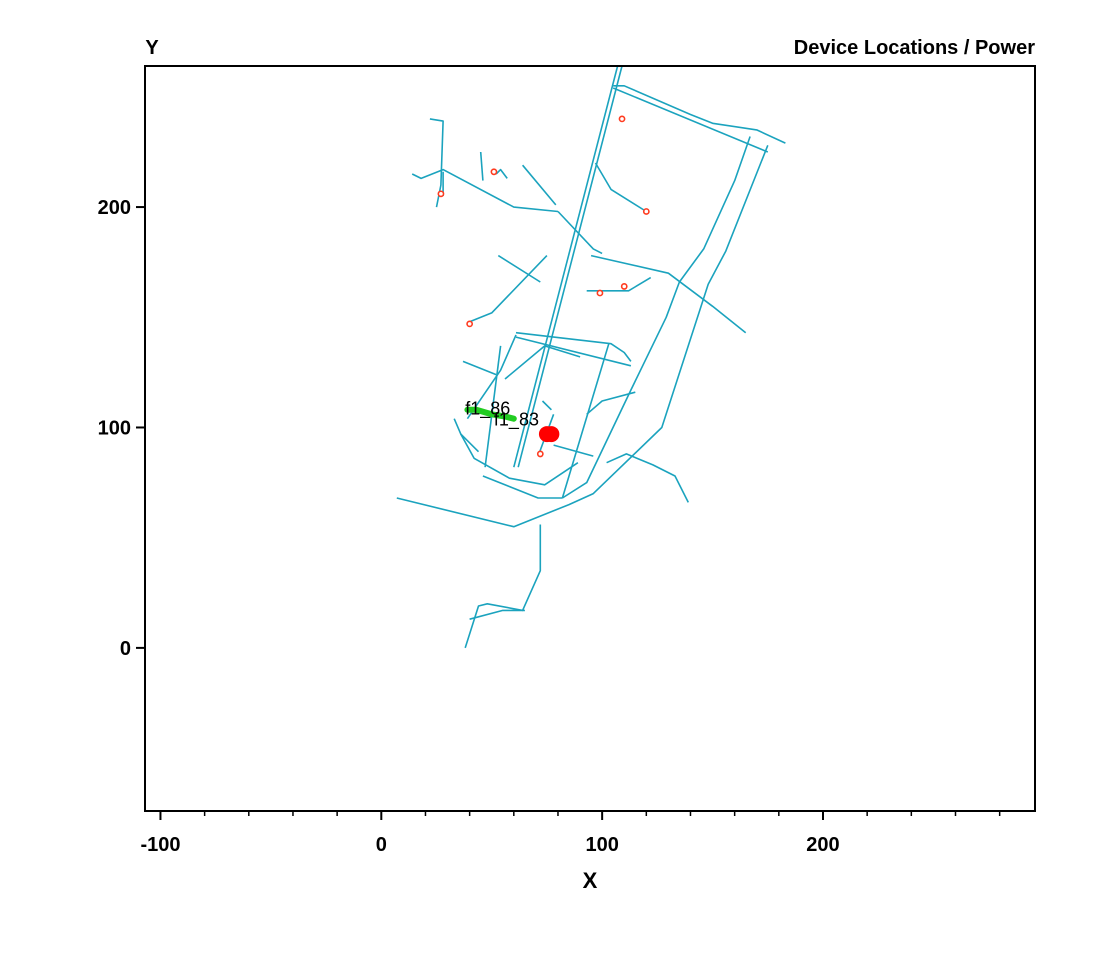 This screenshot has height=955, width=1107. I want to click on y-tick-label: 0, so click(125, 649).